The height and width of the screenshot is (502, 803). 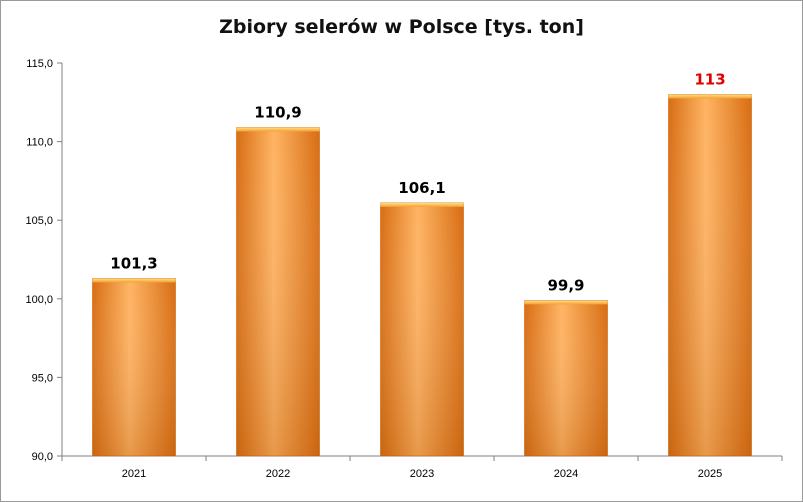 What do you see at coordinates (42, 457) in the screenshot?
I see `y-tick-label: 90,0` at bounding box center [42, 457].